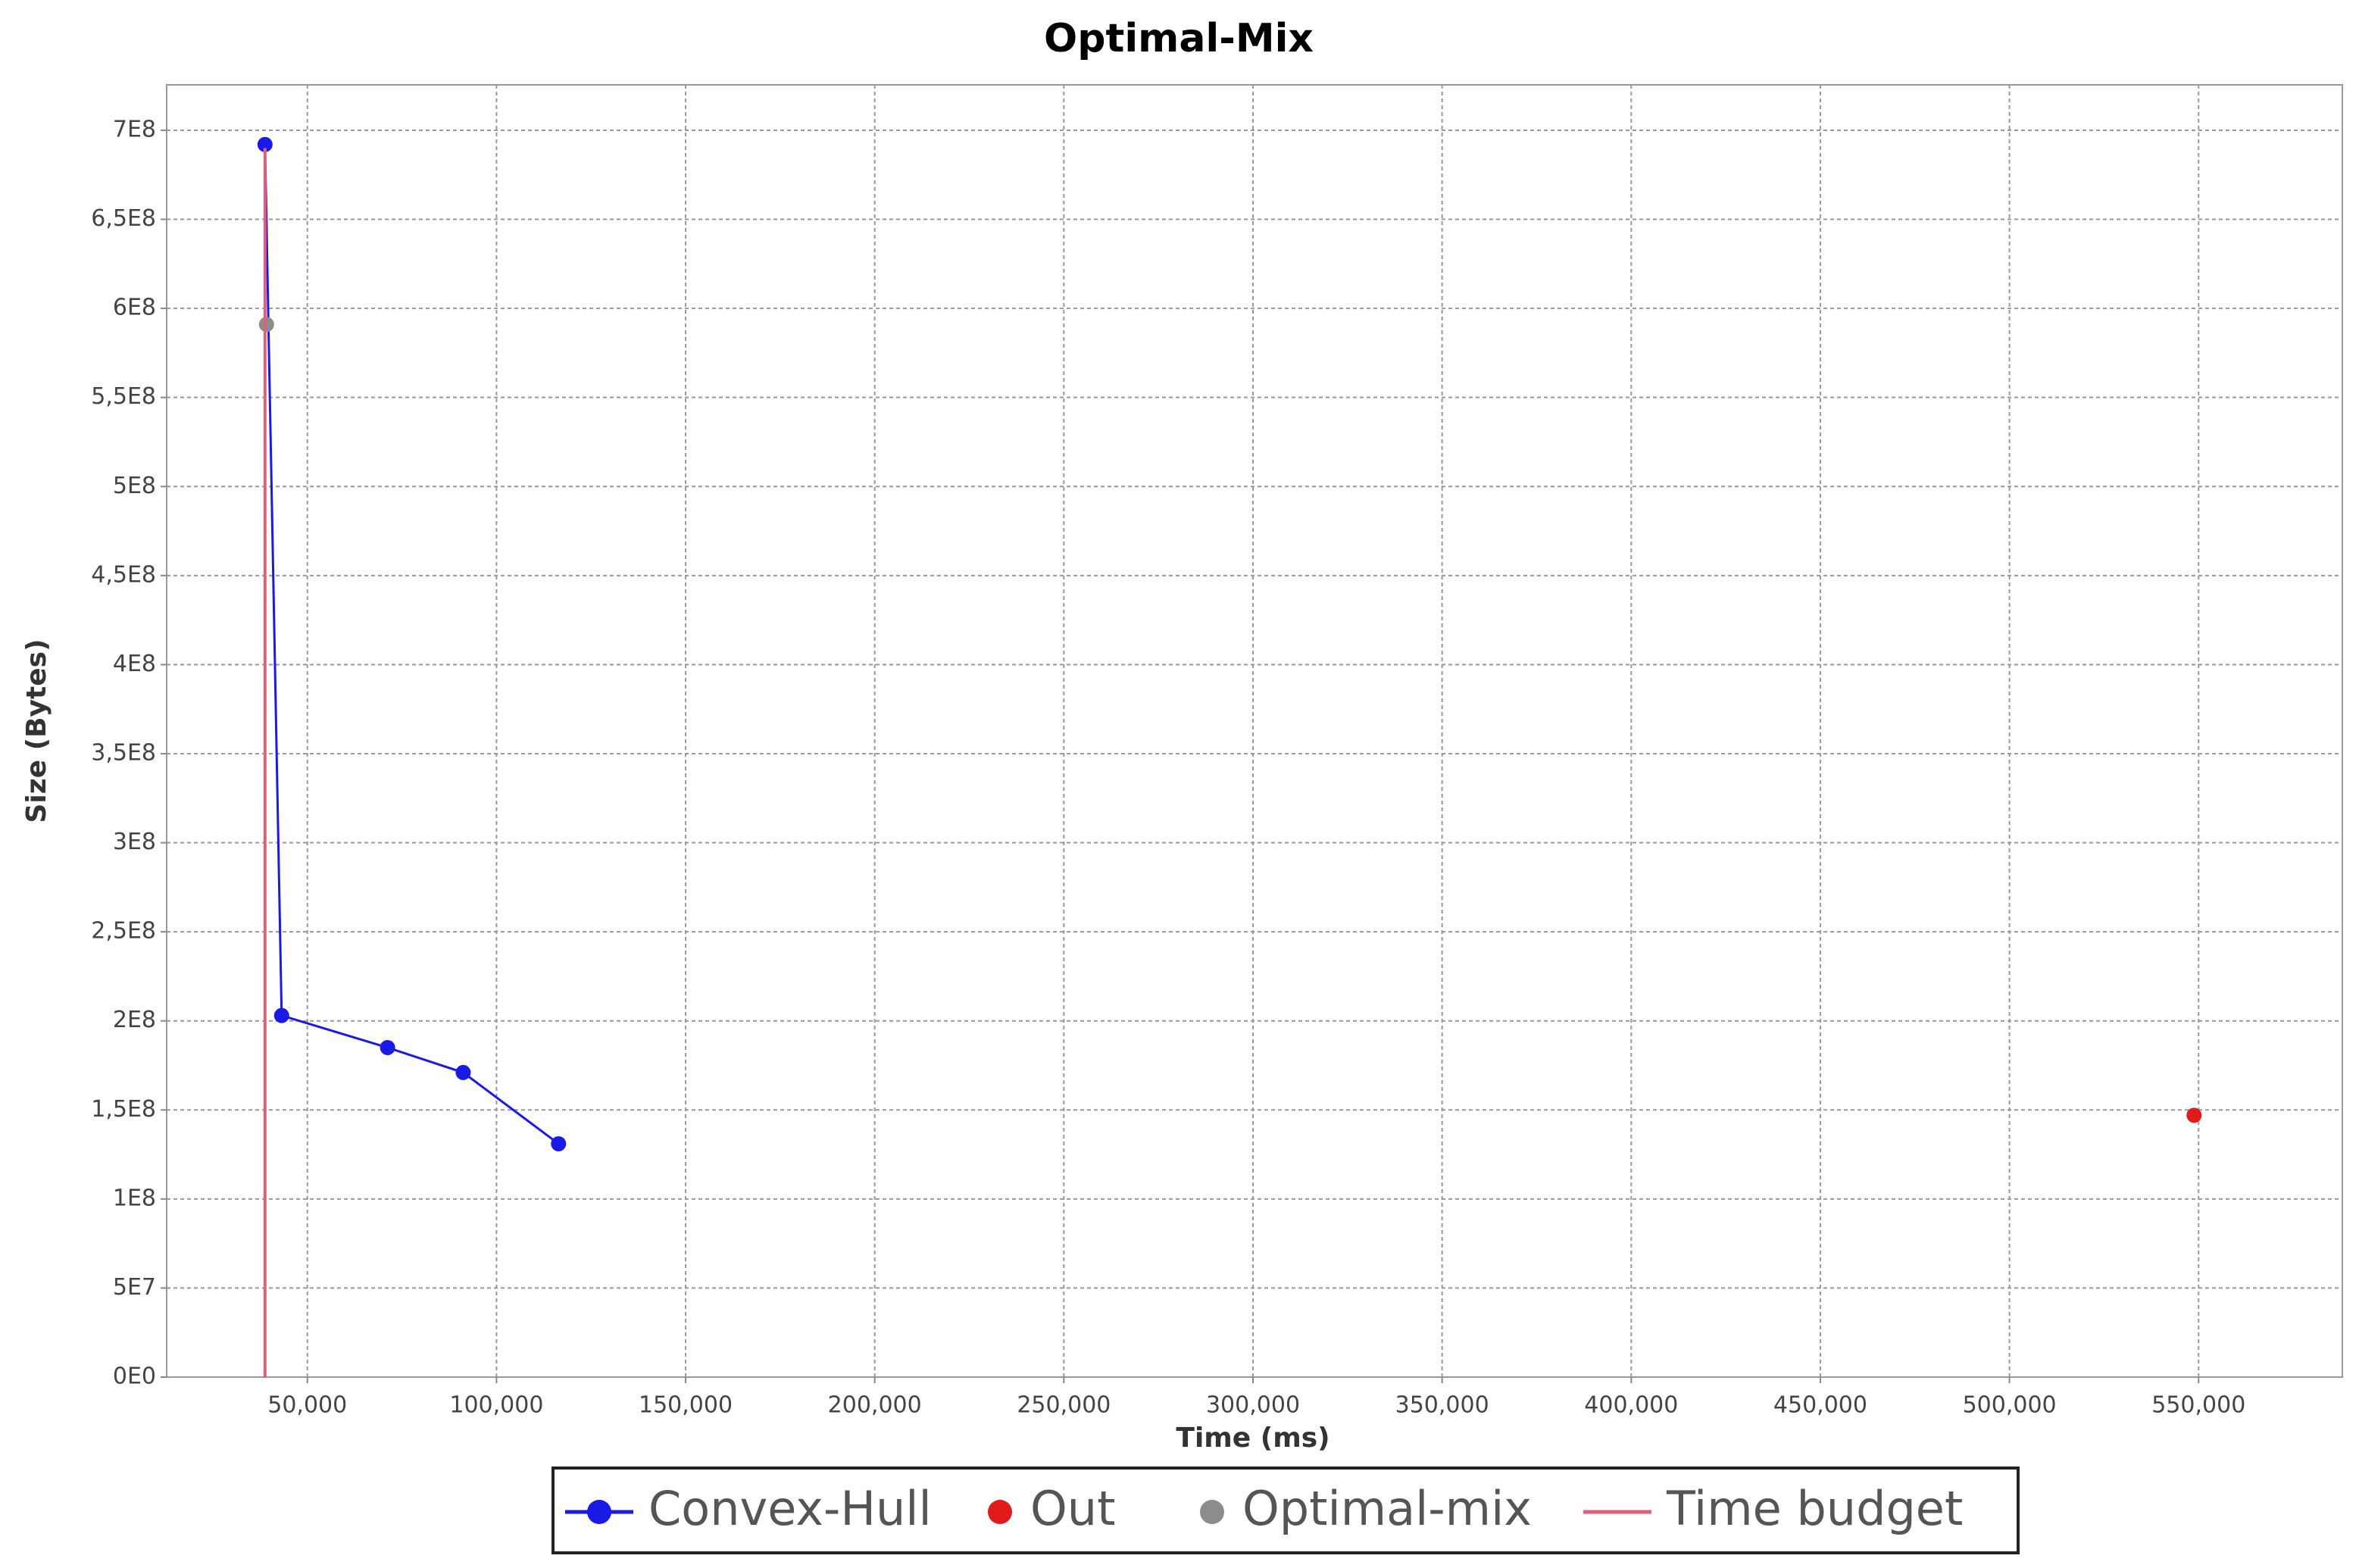 Image resolution: width=2359 pixels, height=1568 pixels. Describe the element at coordinates (1064, 1406) in the screenshot. I see `x-tick-label: 250,000` at that location.